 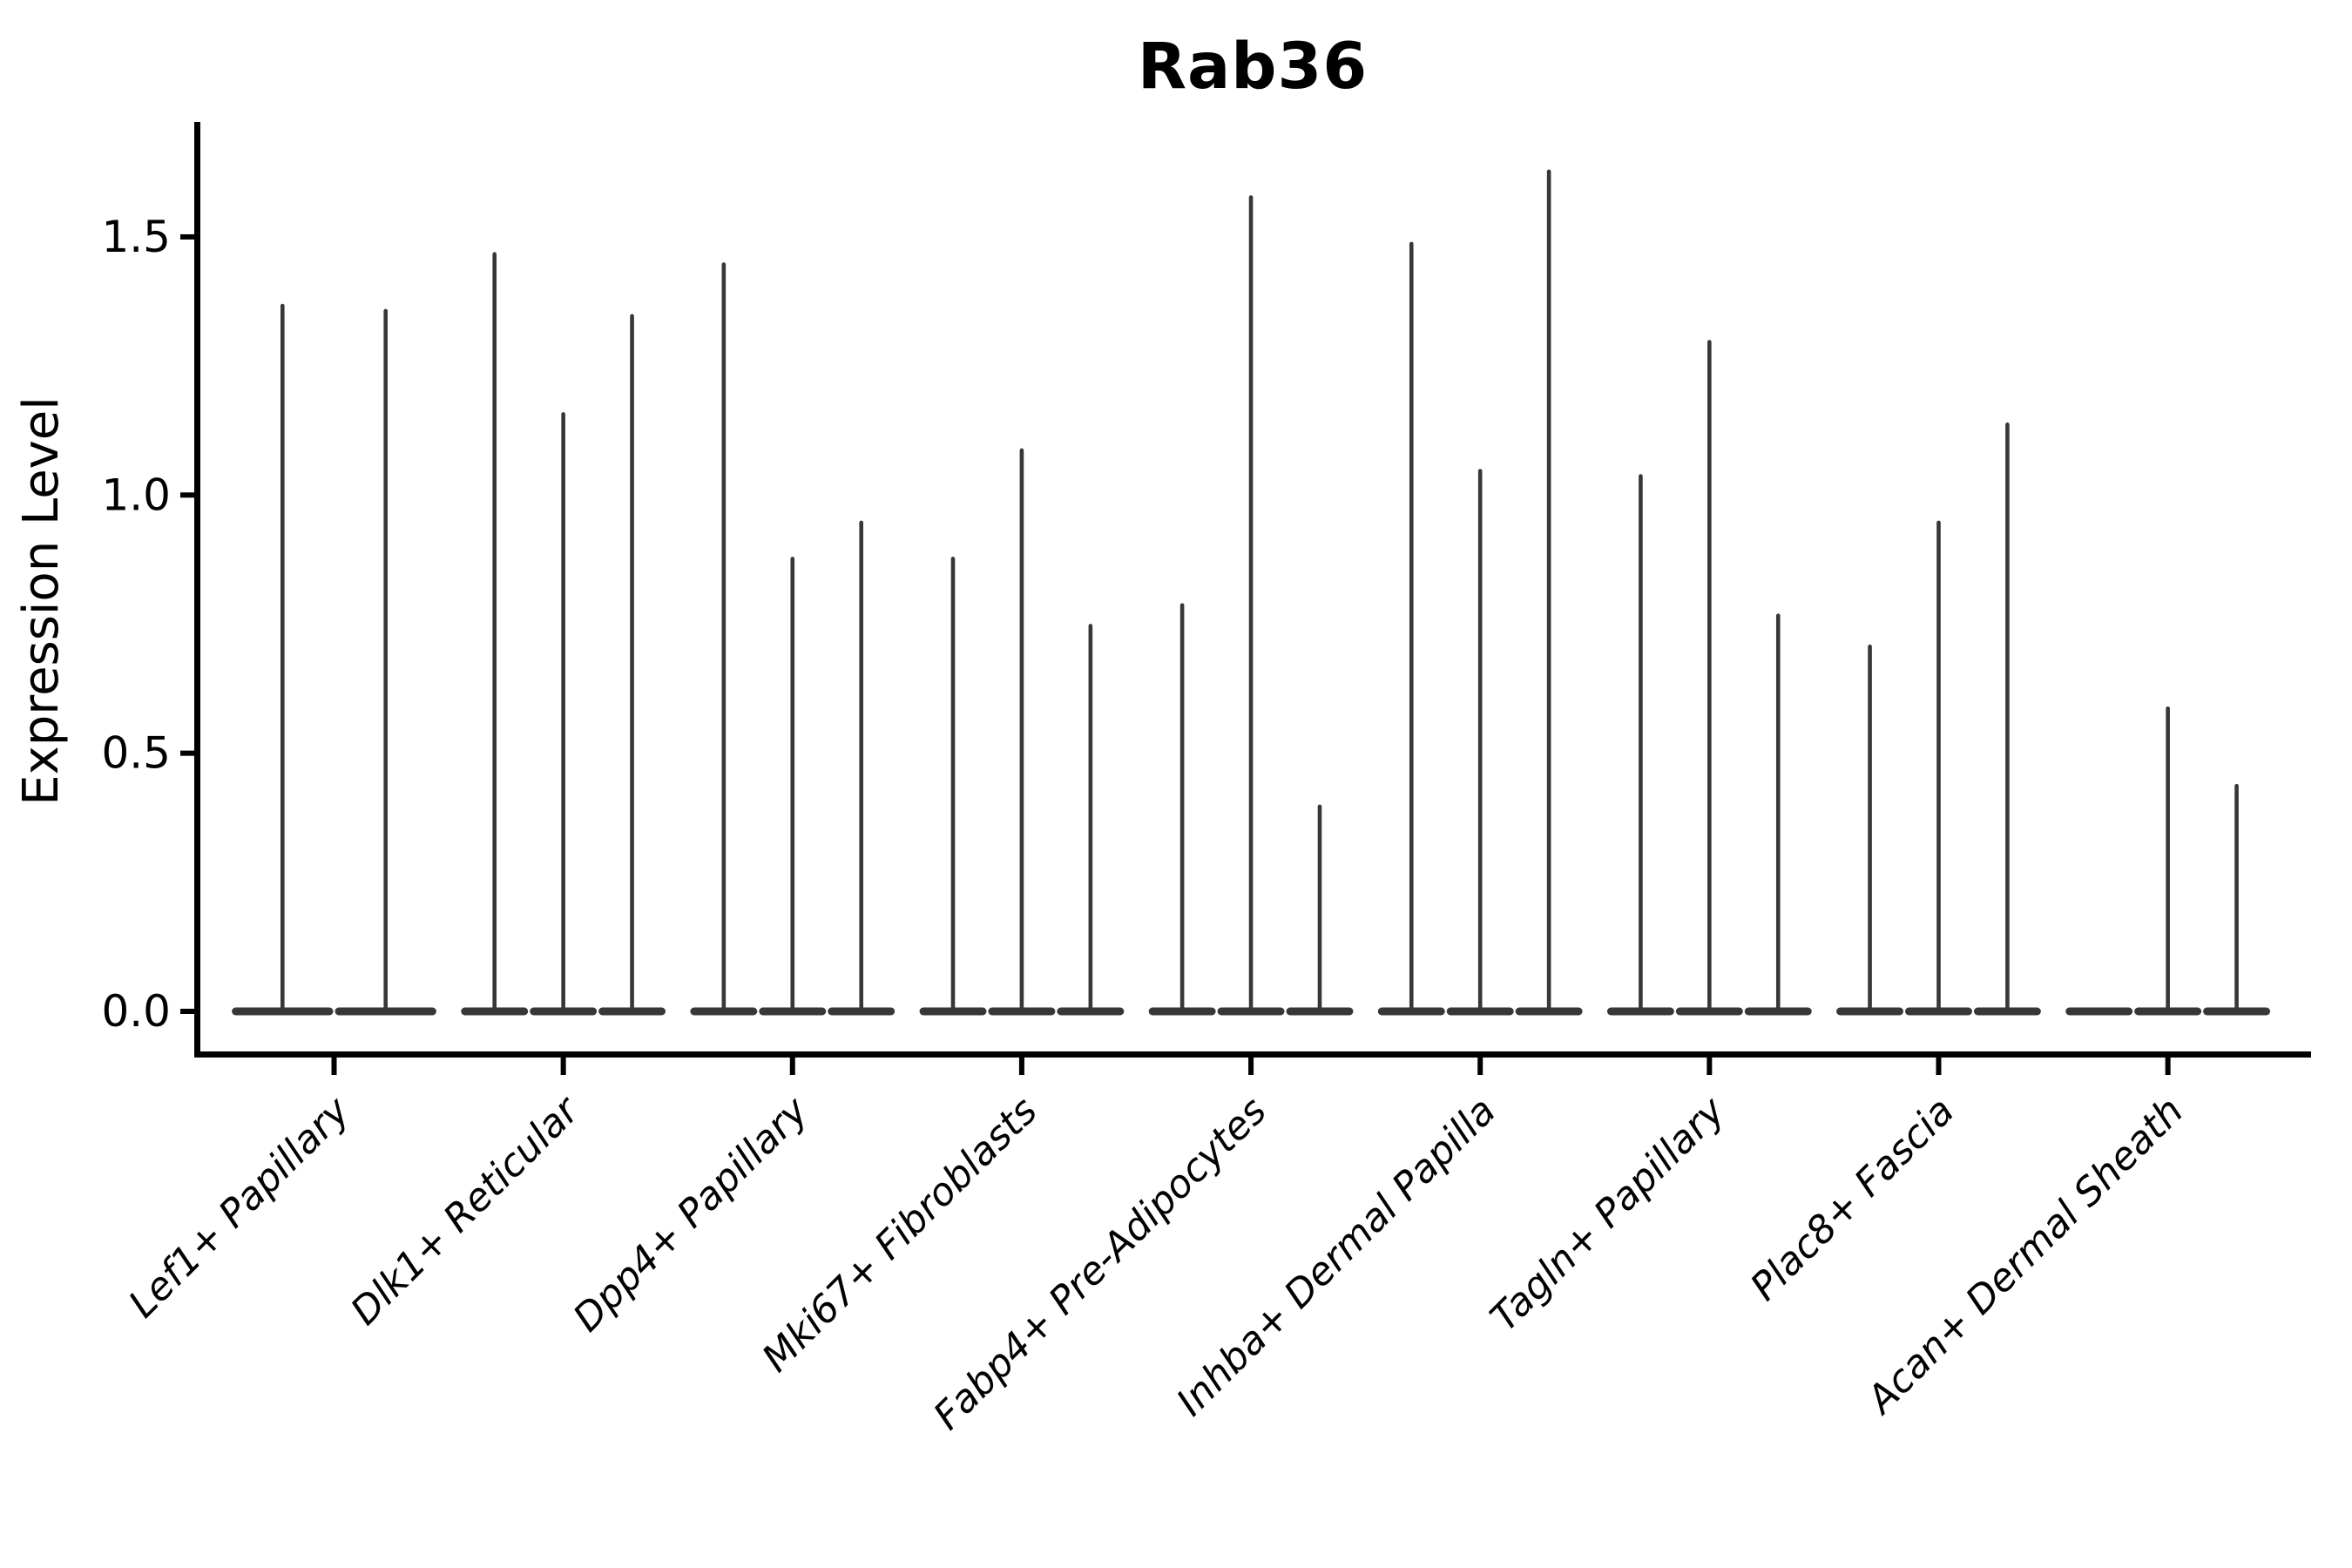 I want to click on x-tick-label: Lef1+ Papillary, so click(x=240, y=1207).